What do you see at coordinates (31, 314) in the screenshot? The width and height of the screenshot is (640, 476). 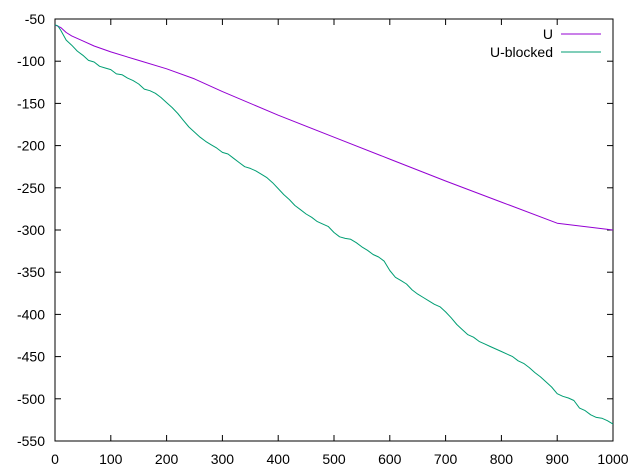 I see `y-tick-label: -400` at bounding box center [31, 314].